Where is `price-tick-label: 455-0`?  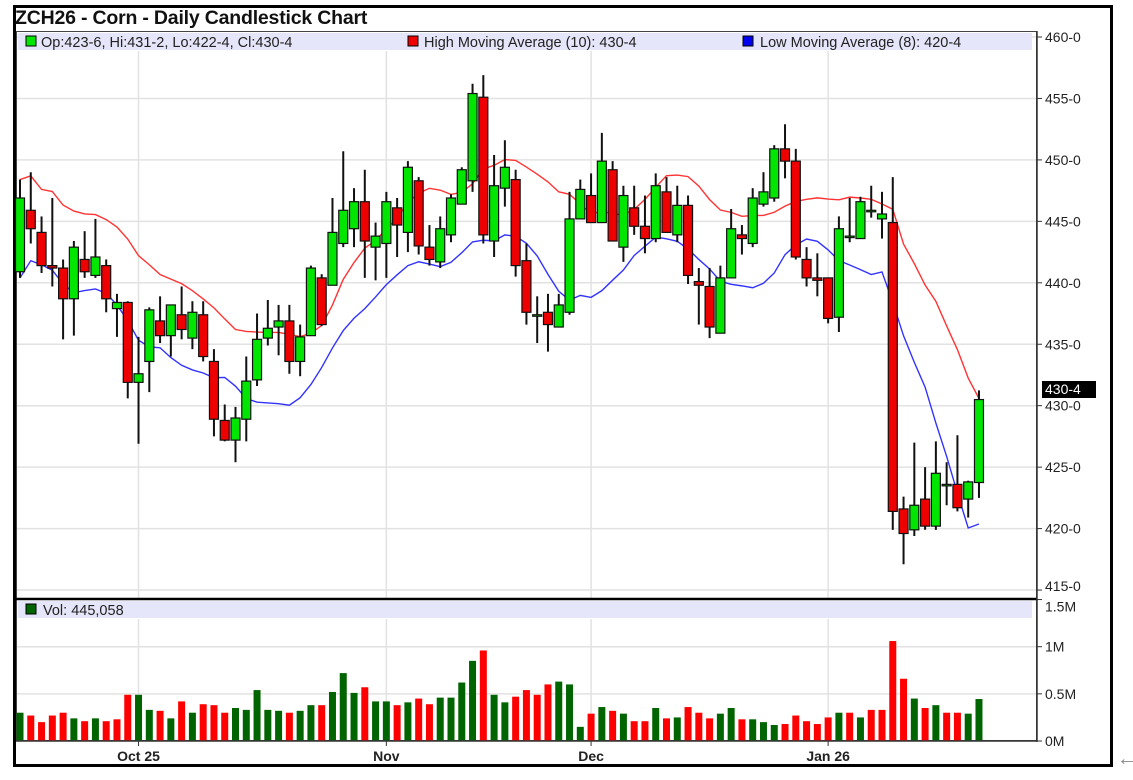 price-tick-label: 455-0 is located at coordinates (1063, 98).